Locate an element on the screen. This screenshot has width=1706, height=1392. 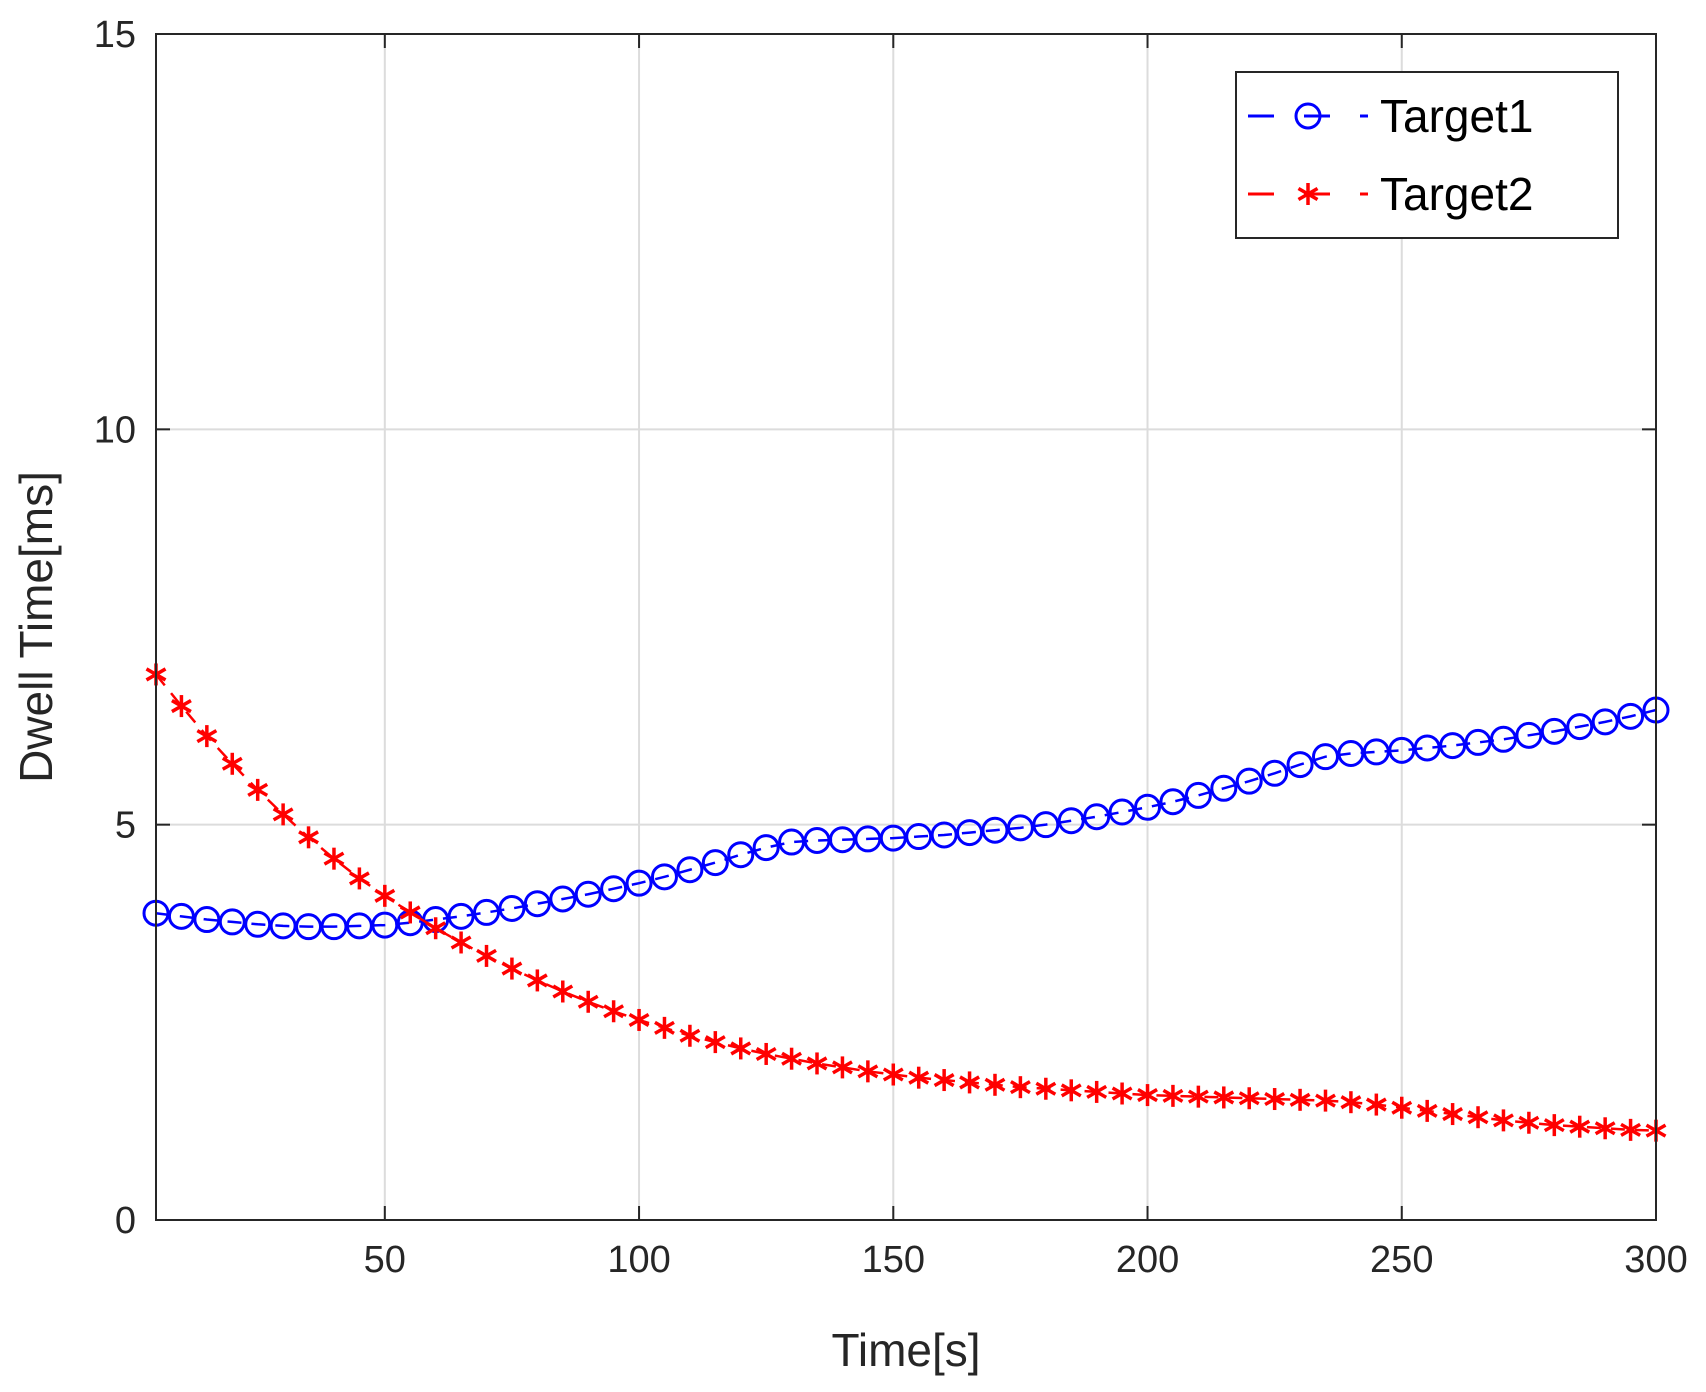
series-target1-line is located at coordinates (906, 818).